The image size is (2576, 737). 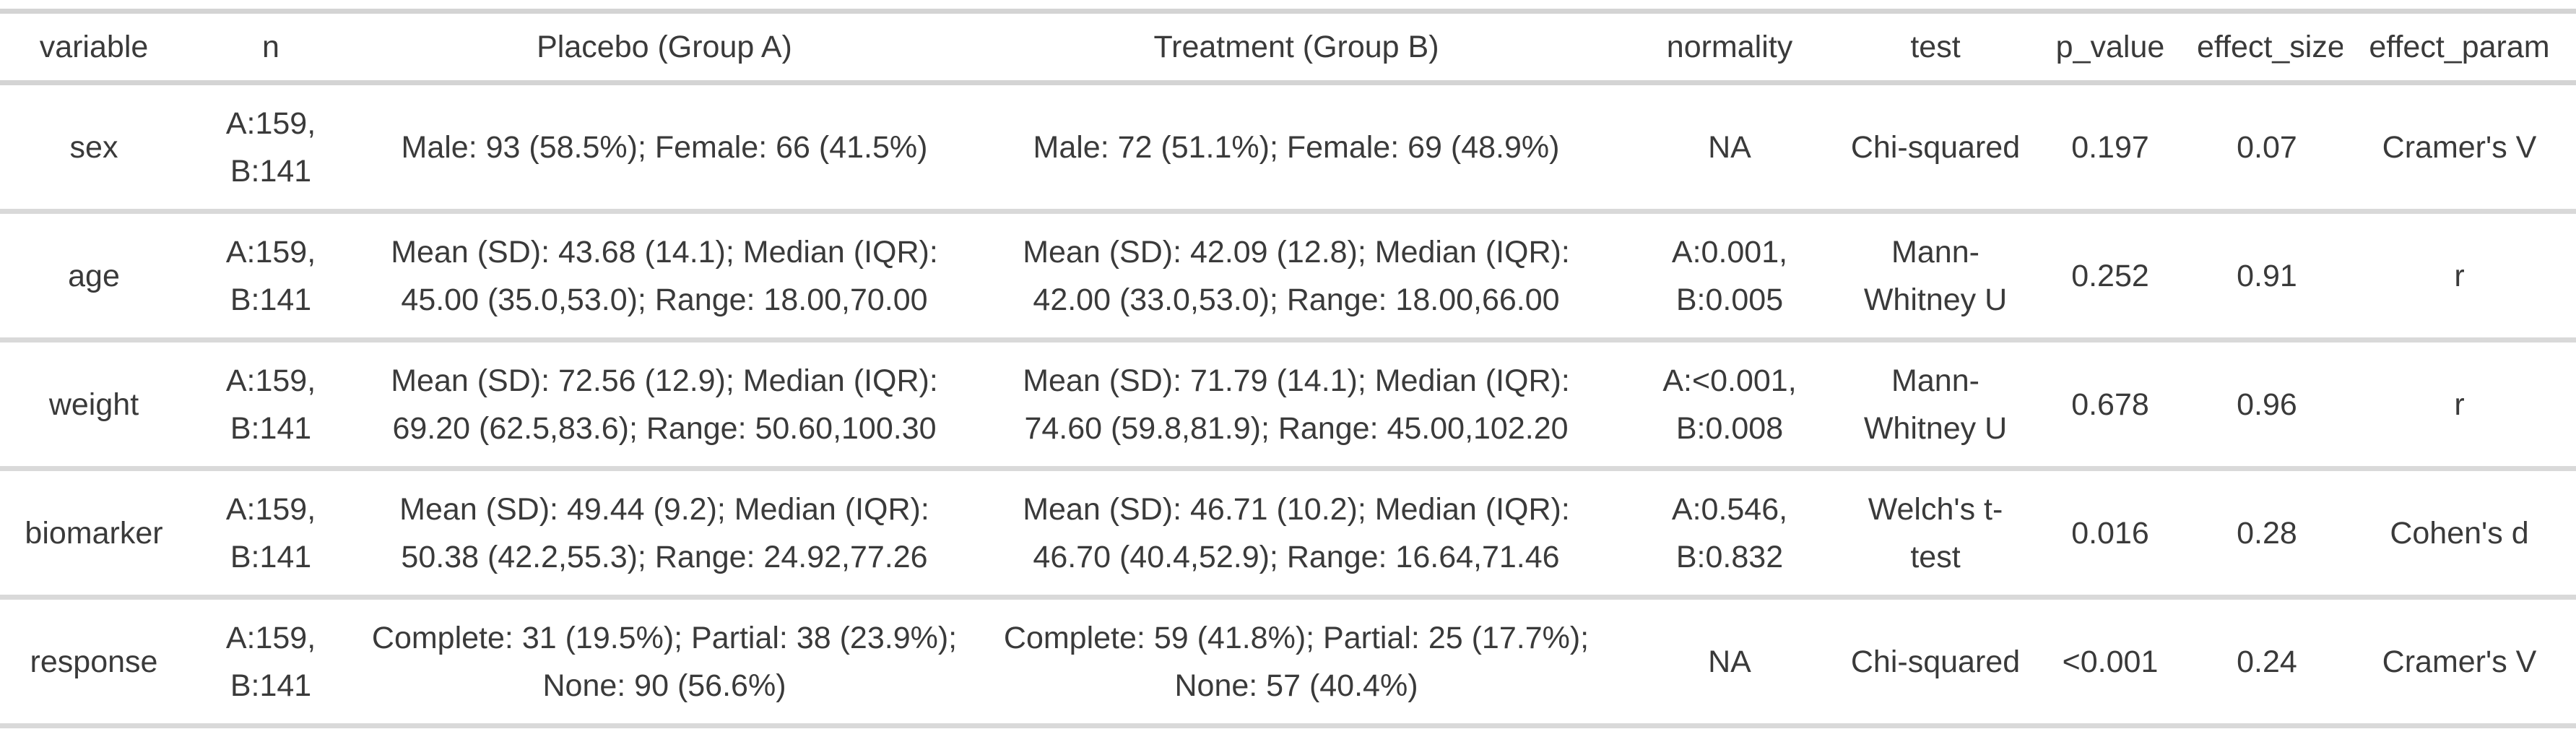 I want to click on column-header-variable: variable, so click(x=94, y=46).